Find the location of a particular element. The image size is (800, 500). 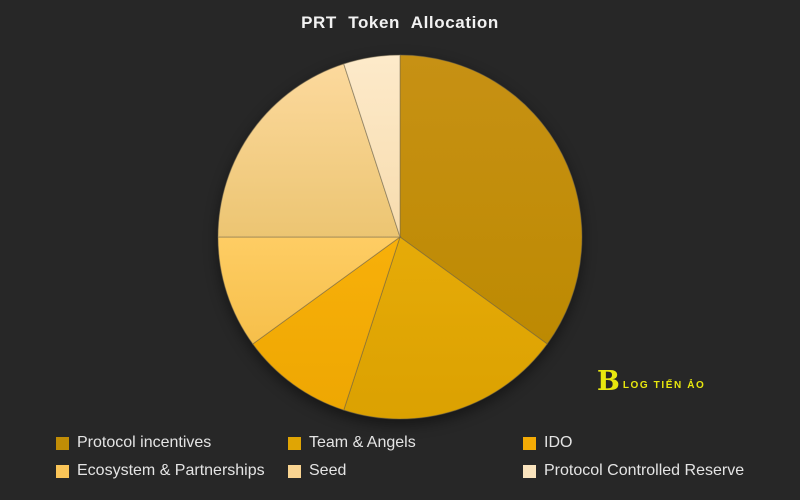

legend-item-protocol-controlled-reserve: Protocol Controlled Reserve is located at coordinates (661, 471).